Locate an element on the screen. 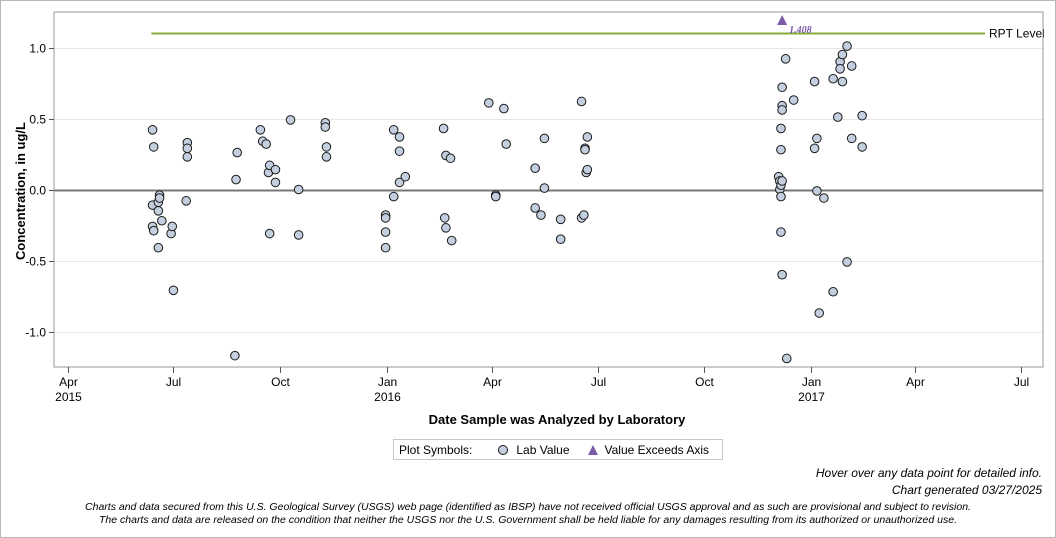 The image size is (1056, 538). y-axis-title: Concentration, in ug/L is located at coordinates (20, 191).